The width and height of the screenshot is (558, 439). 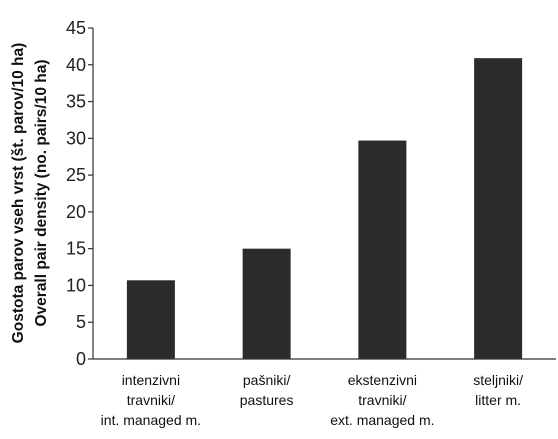 I want to click on y-axis-ticks: 0 5 10 15 20 25 30 35 40 45, so click(x=79, y=193).